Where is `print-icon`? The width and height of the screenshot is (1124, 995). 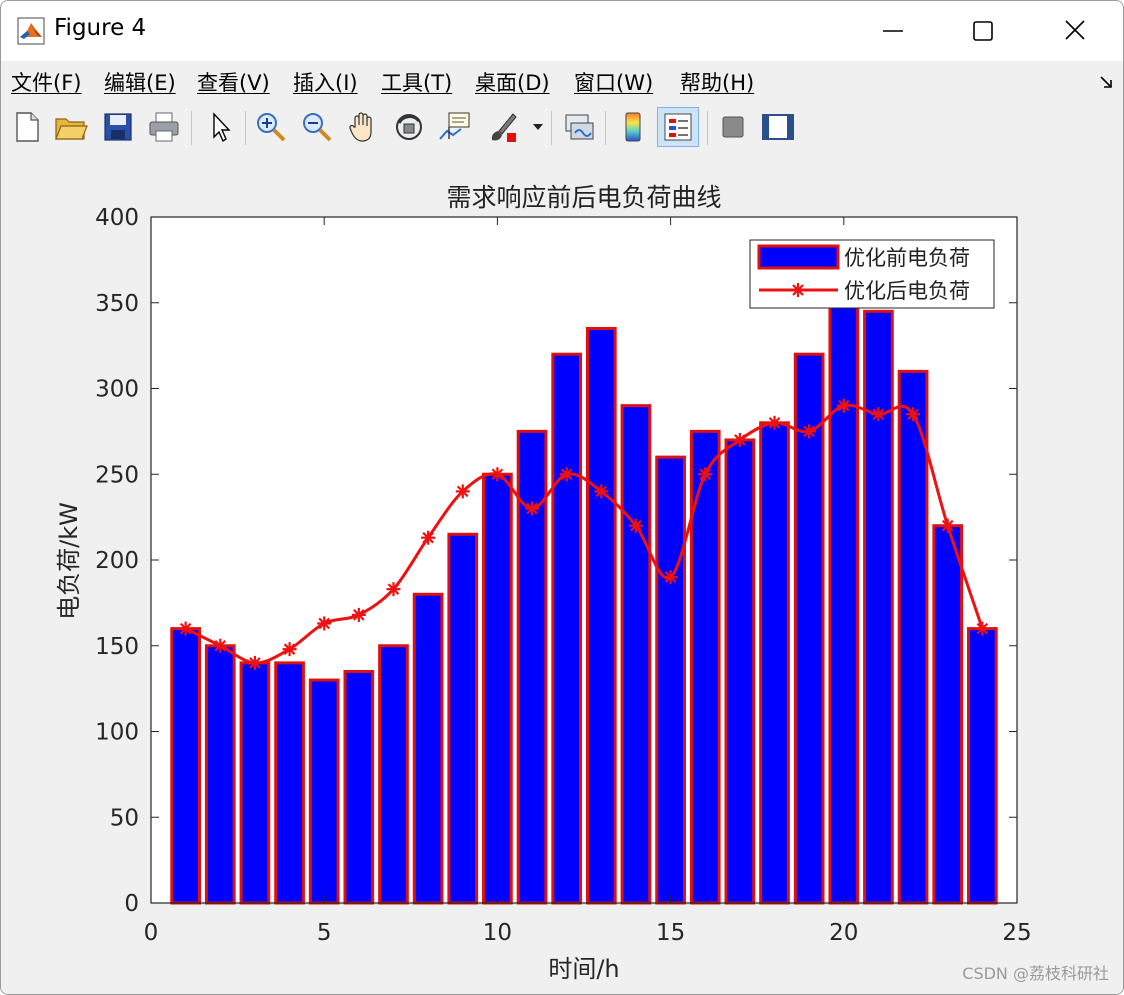 print-icon is located at coordinates (164, 127).